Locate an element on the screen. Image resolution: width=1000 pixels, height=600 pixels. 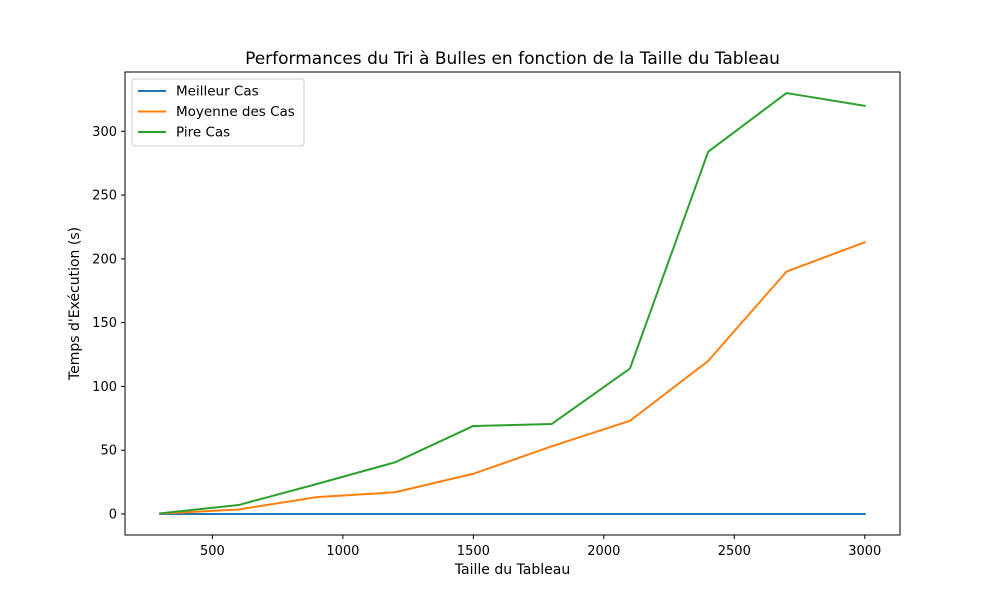
y-axis: 0 50 100 150 200 250 300 is located at coordinates (108, 323).